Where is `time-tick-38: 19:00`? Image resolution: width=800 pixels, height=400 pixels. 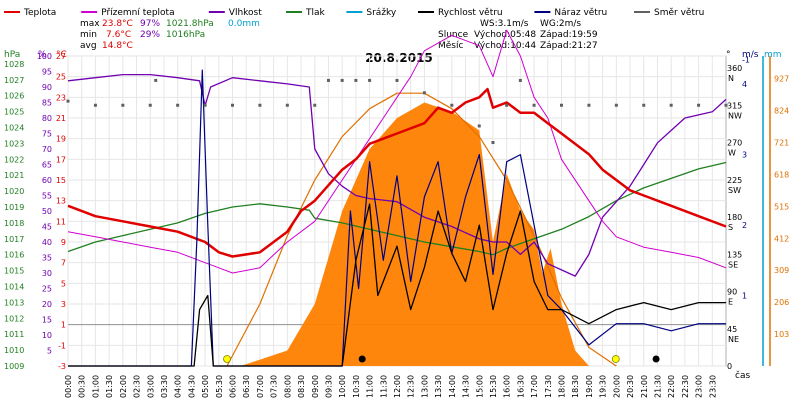 time-tick-38: 19:00 is located at coordinates (589, 386).